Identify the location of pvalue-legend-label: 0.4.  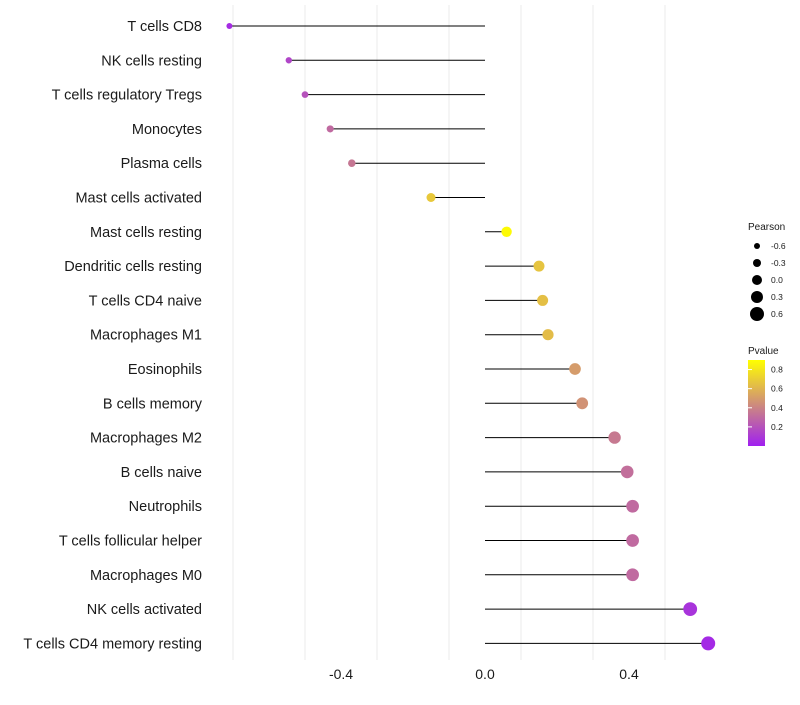
(777, 408).